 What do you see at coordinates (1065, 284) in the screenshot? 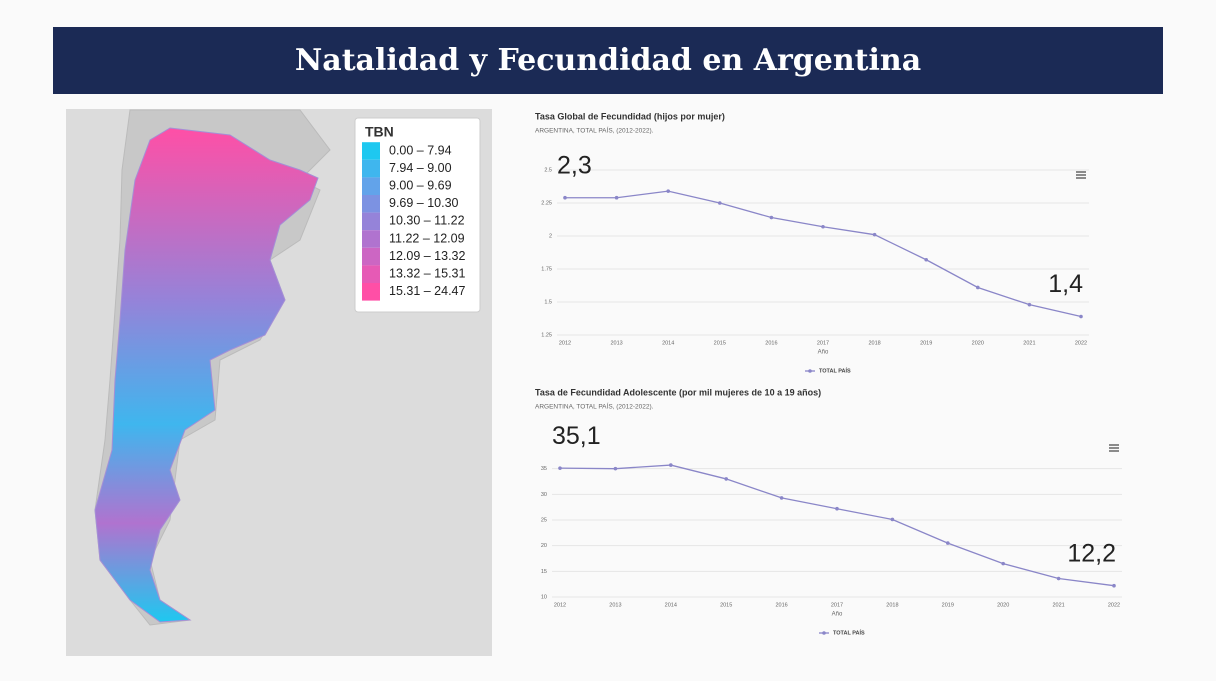
I see `value-label: 1,4` at bounding box center [1065, 284].